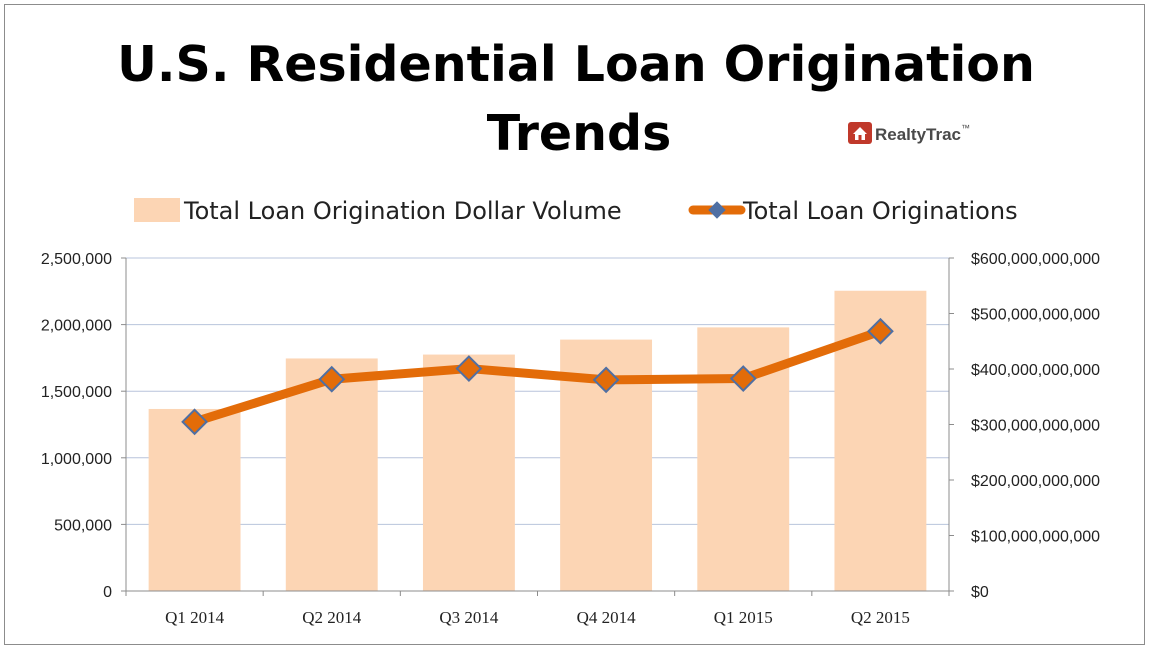  What do you see at coordinates (468, 472) in the screenshot?
I see `bar-q3-2014` at bounding box center [468, 472].